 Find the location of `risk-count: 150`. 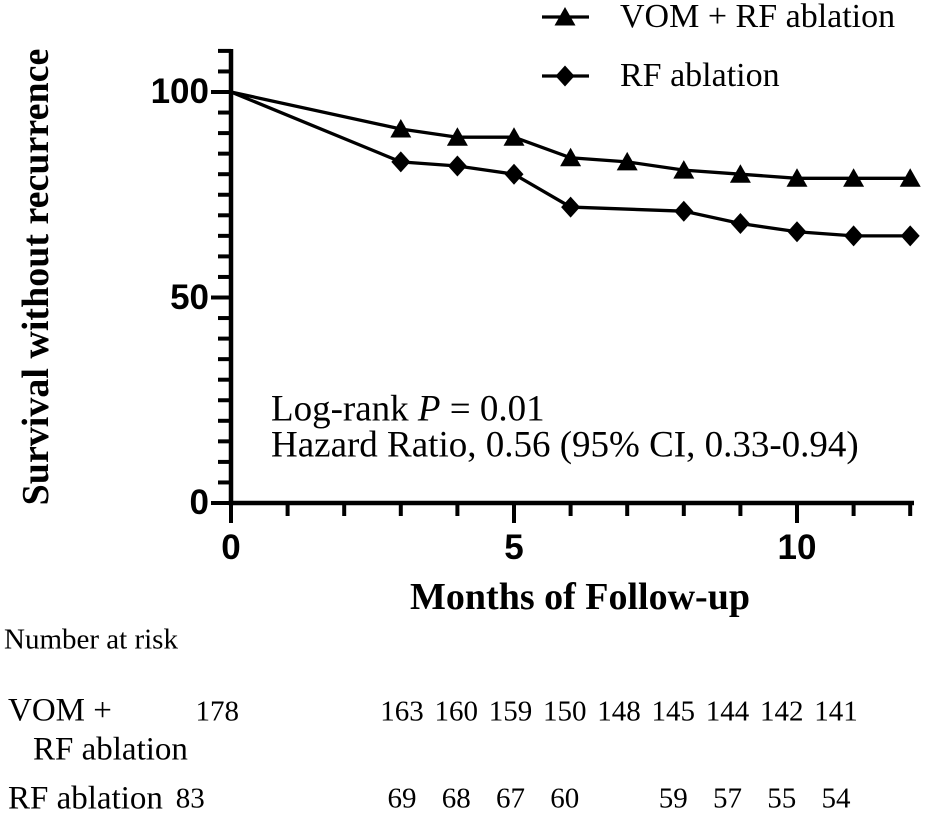

risk-count: 150 is located at coordinates (565, 711).